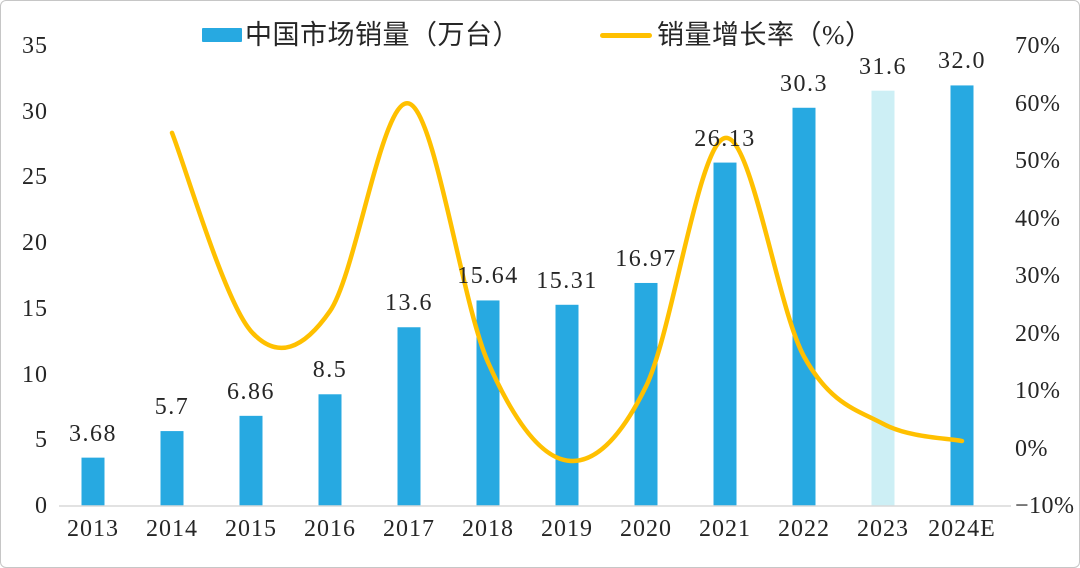  What do you see at coordinates (222, 35) in the screenshot?
I see `bar-series-swatch` at bounding box center [222, 35].